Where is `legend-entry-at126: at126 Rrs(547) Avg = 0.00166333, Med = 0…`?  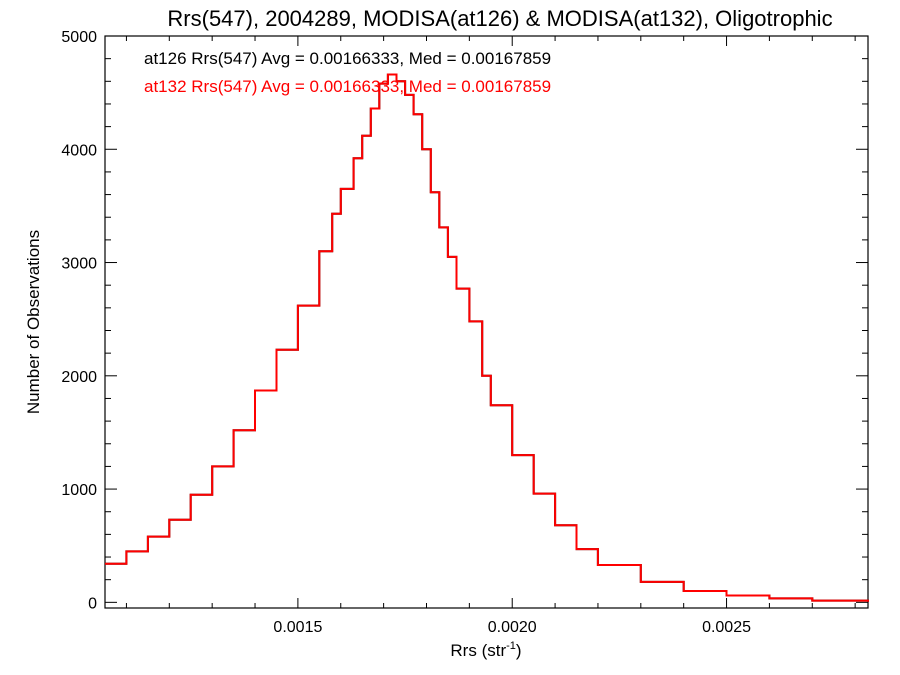 legend-entry-at126: at126 Rrs(547) Avg = 0.00166333, Med = 0… is located at coordinates (347, 58).